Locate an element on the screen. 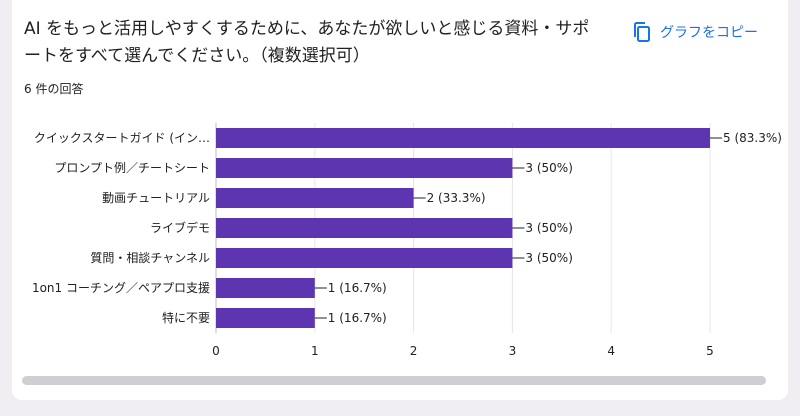 The width and height of the screenshot is (800, 416). x-tick-label: 4 is located at coordinates (611, 349).